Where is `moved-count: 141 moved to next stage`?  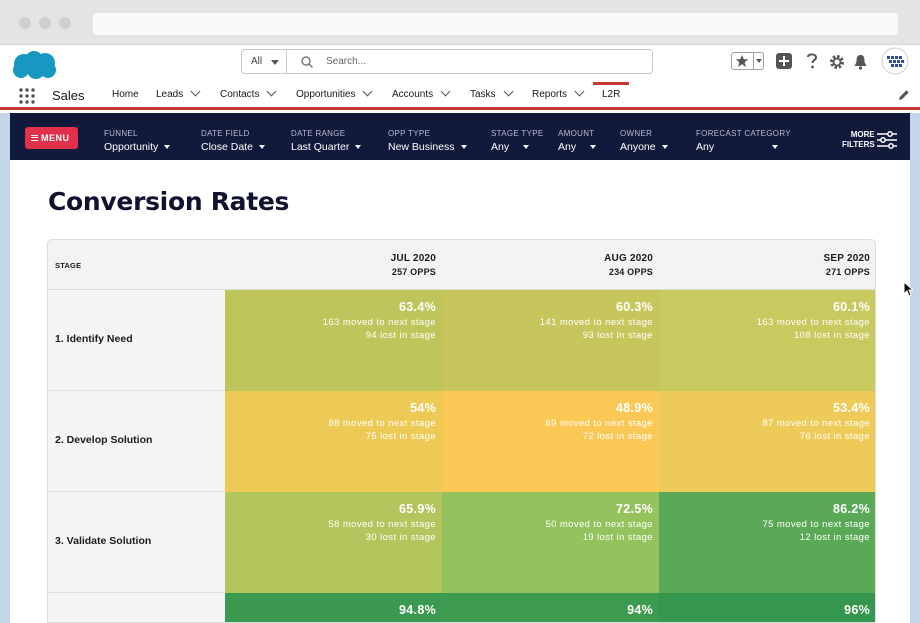
moved-count: 141 moved to next stage is located at coordinates (596, 322).